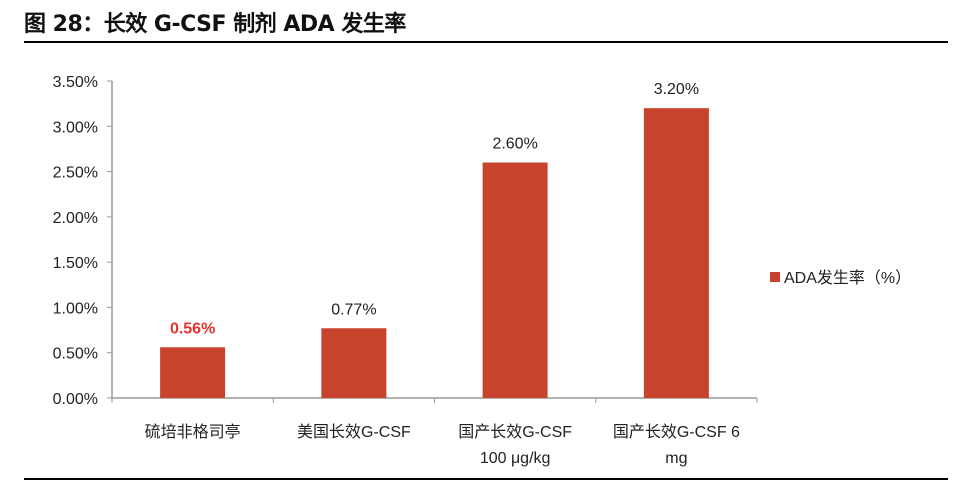 This screenshot has height=481, width=972. I want to click on y-tick-label: 1.00%, so click(75, 308).